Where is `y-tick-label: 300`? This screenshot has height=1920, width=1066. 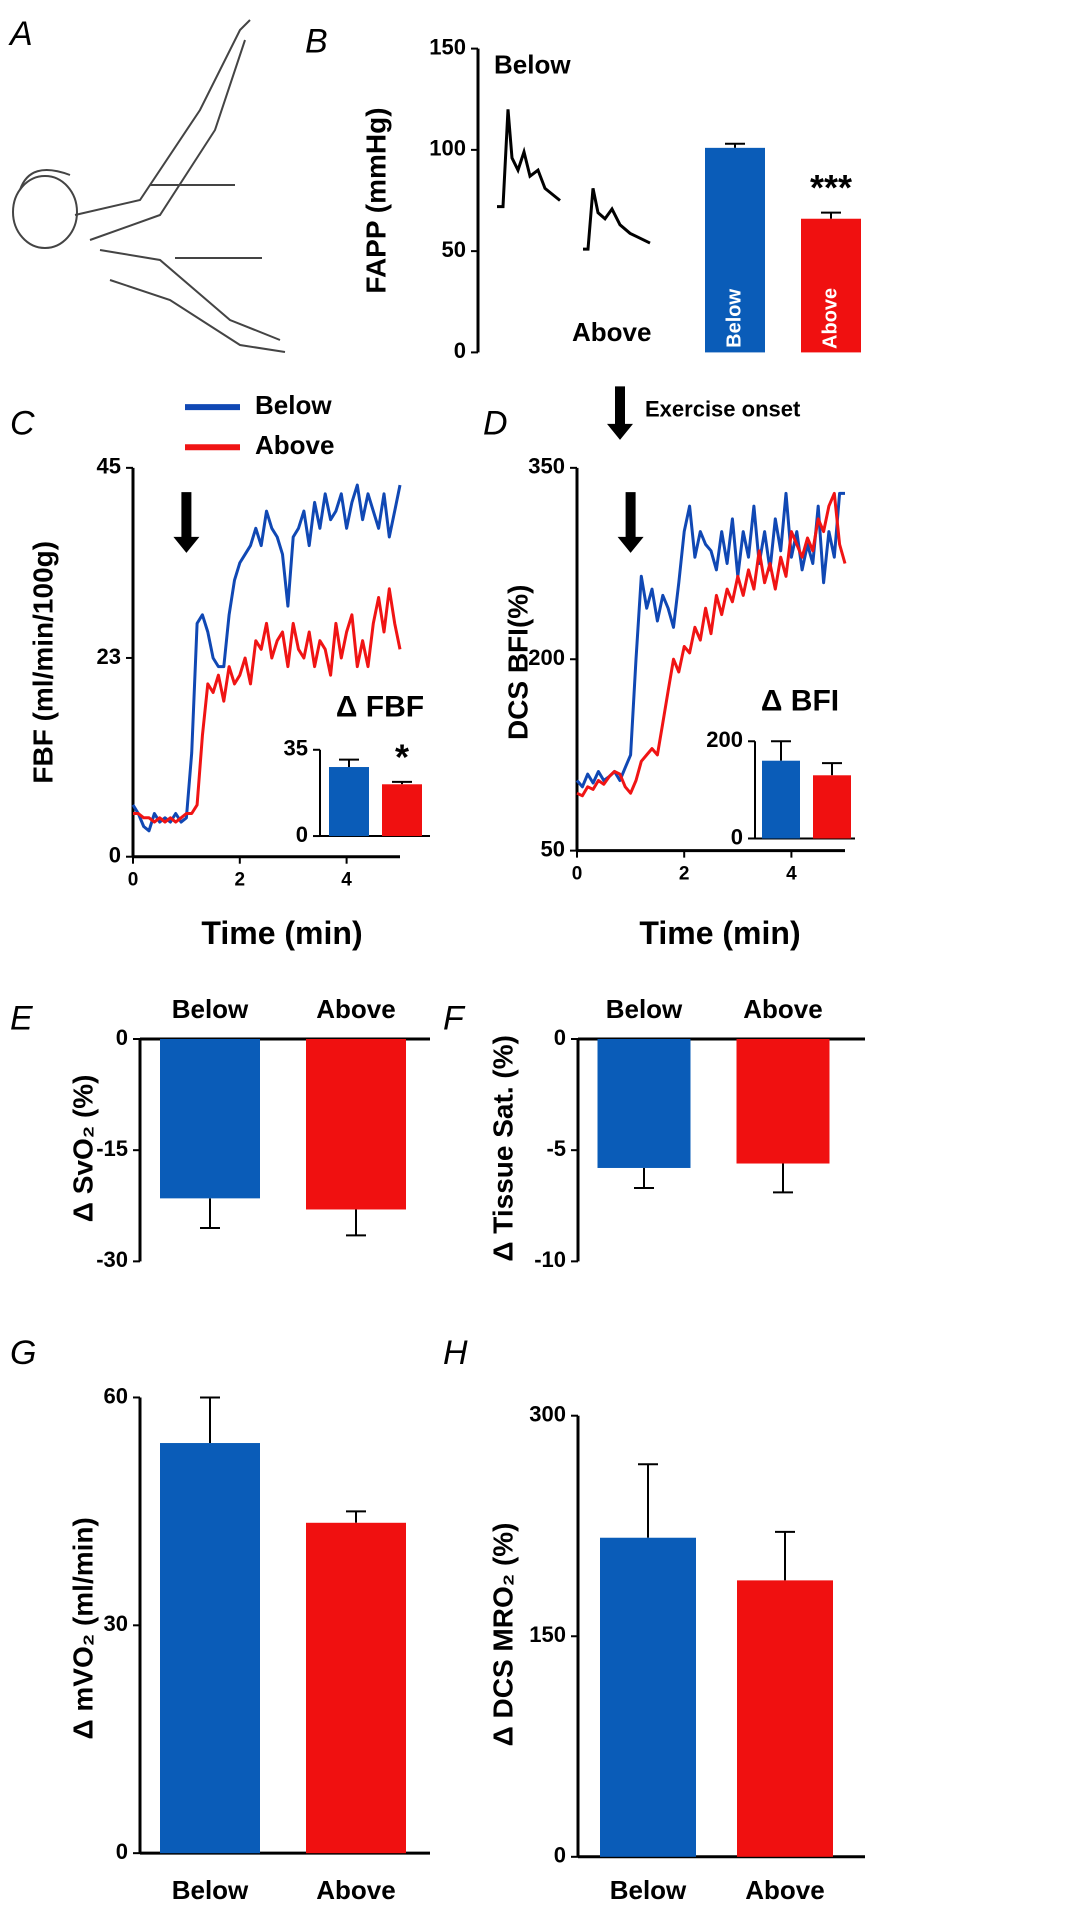 y-tick-label: 300 is located at coordinates (547, 1414).